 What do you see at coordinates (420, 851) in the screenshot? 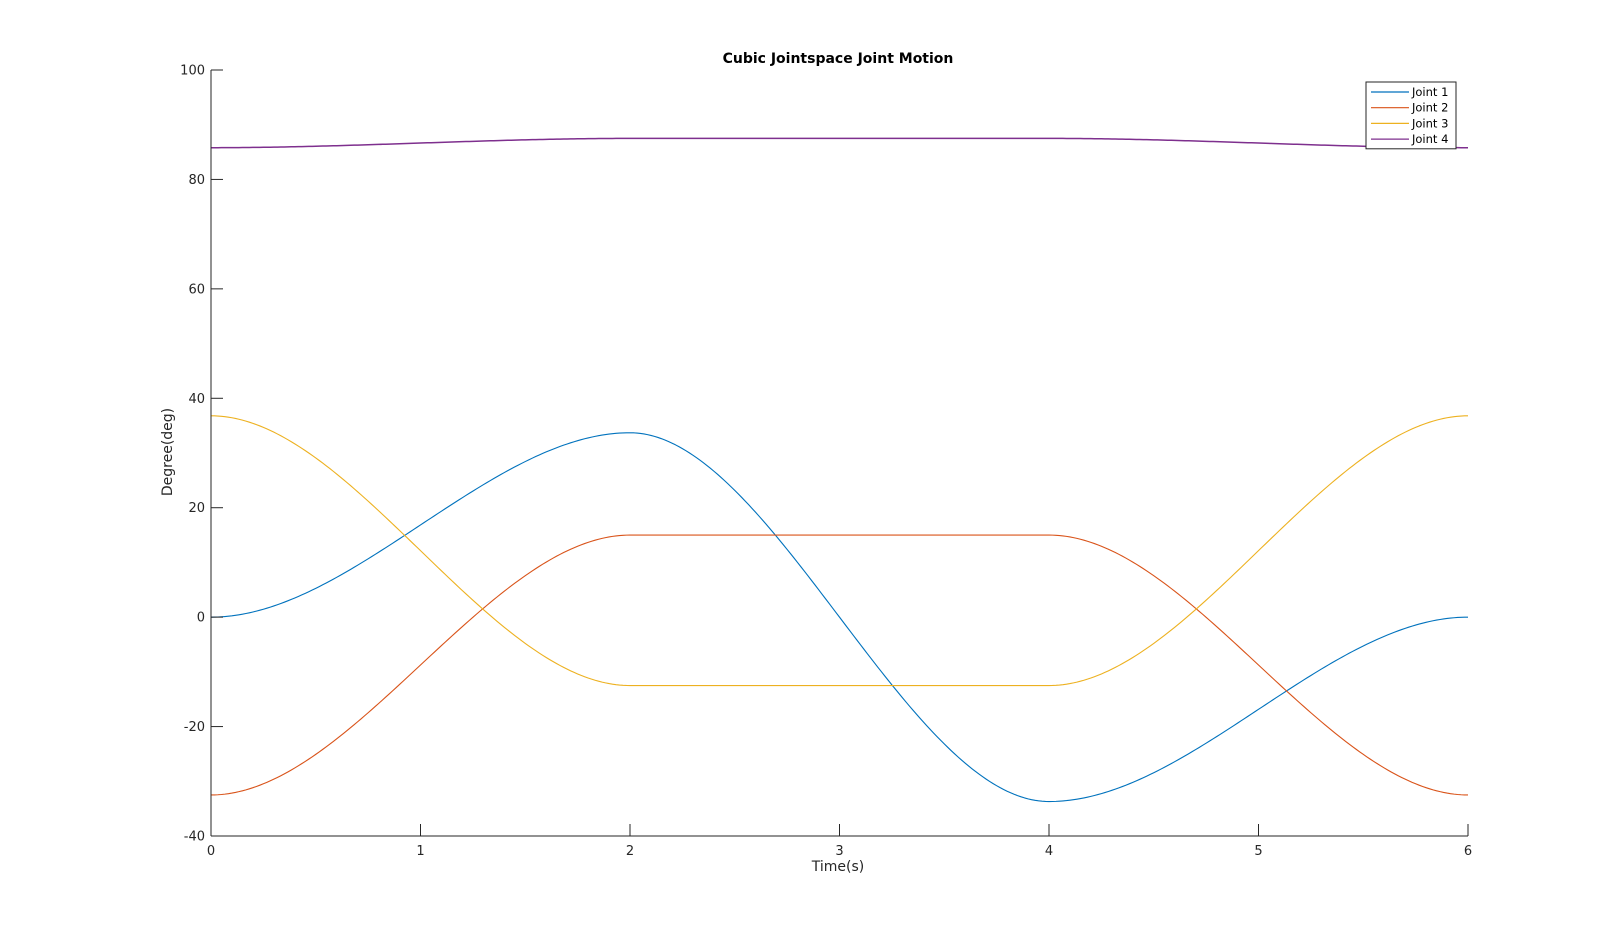
I see `x-tick-label: 1` at bounding box center [420, 851].